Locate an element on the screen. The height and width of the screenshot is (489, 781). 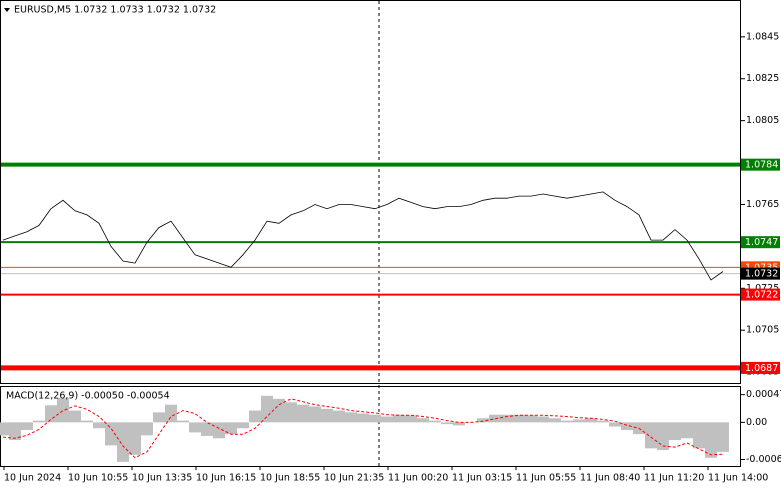
x-tick-label: 10 Jun 10:55 is located at coordinates (98, 478).